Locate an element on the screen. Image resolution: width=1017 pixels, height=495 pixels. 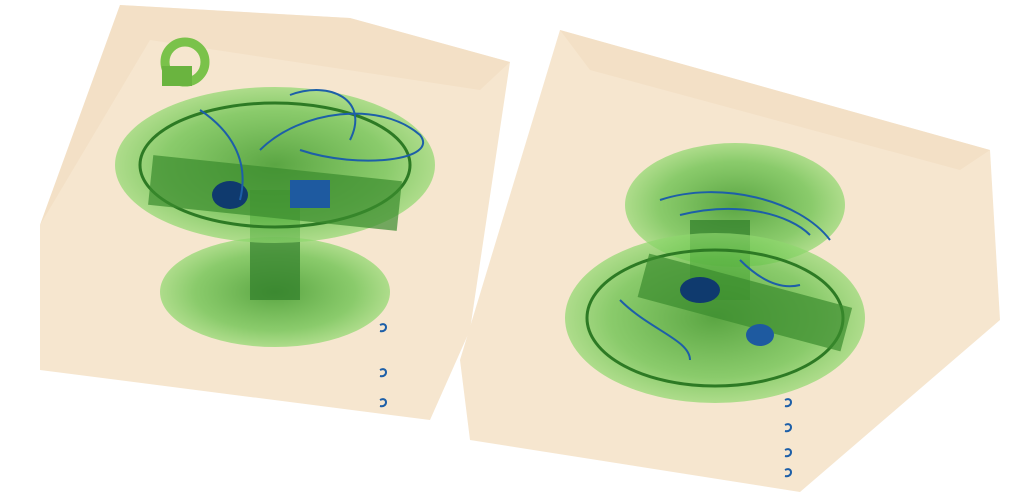
right-box-top is located at coordinates (775, 100).